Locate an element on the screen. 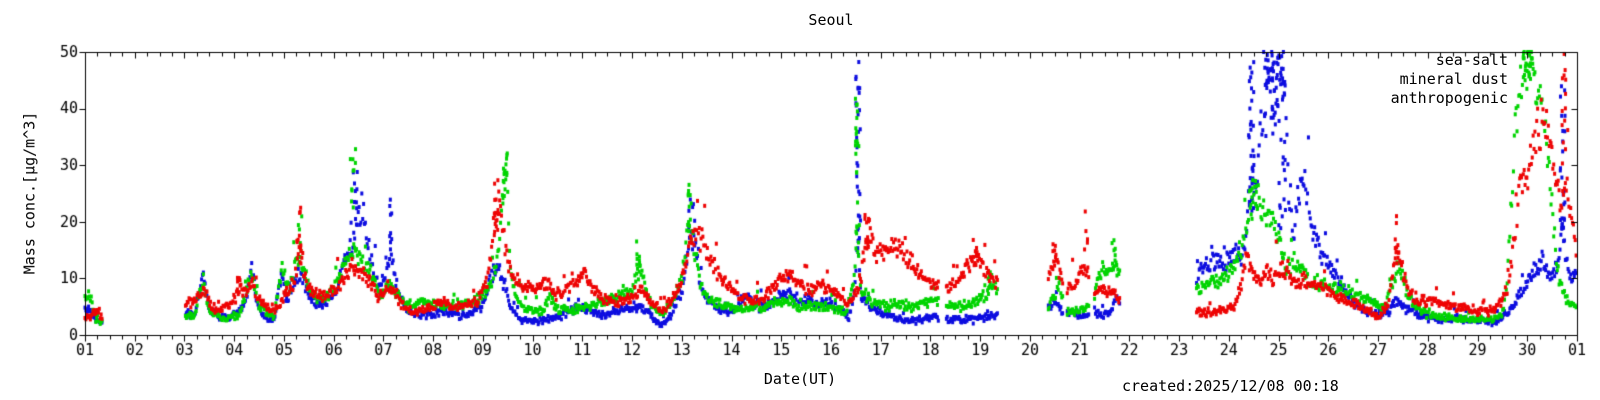 This screenshot has height=400, width=1600. chart-title: Seoul is located at coordinates (831, 20).